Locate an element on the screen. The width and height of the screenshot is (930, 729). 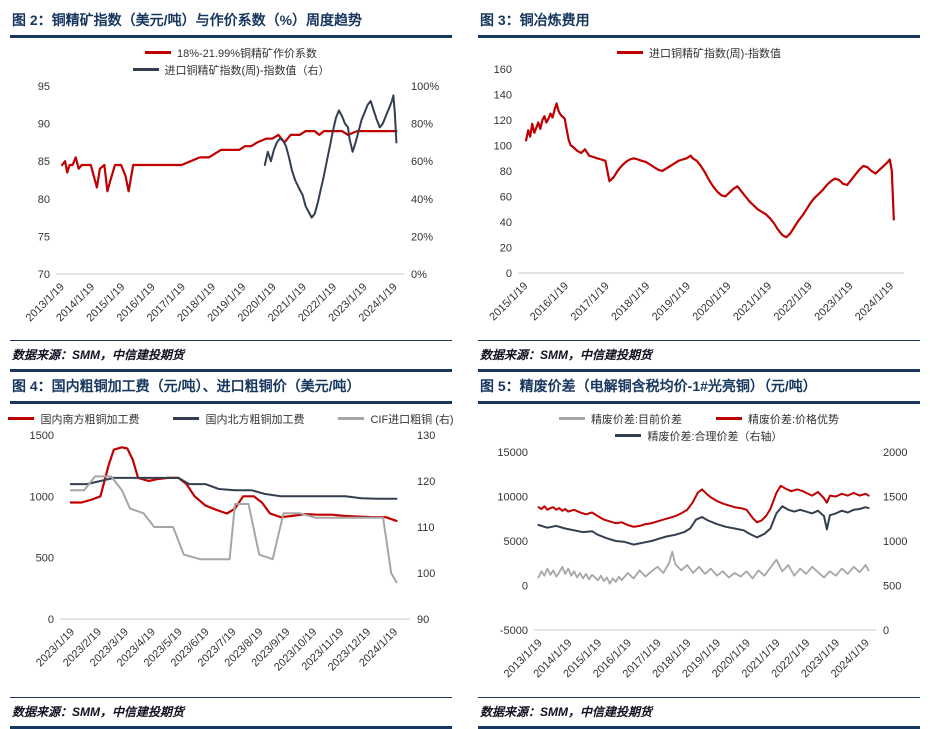
legend-row: 18%-21.99%铜精矿作价系数 is located at coordinates (231, 53).